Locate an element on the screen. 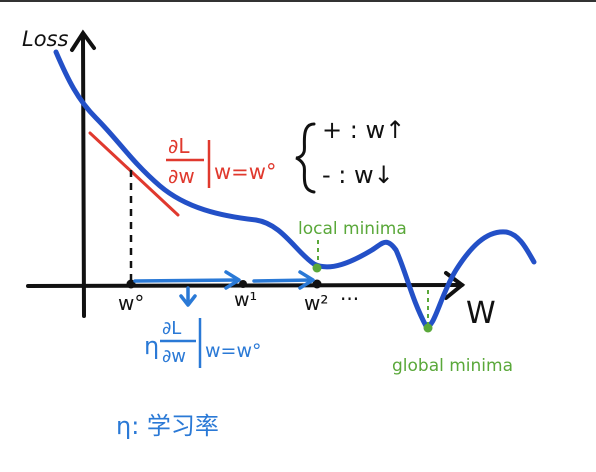 This screenshot has height=472, width=596. w0-label: w° is located at coordinates (131, 303).